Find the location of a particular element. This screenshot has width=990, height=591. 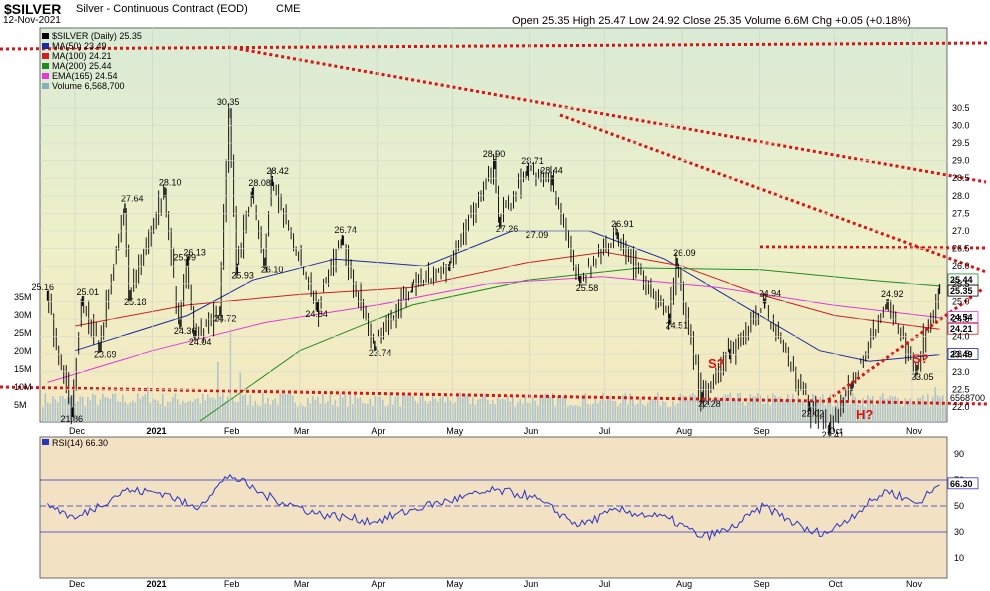

last-value-label: 24.21 is located at coordinates (961, 329).